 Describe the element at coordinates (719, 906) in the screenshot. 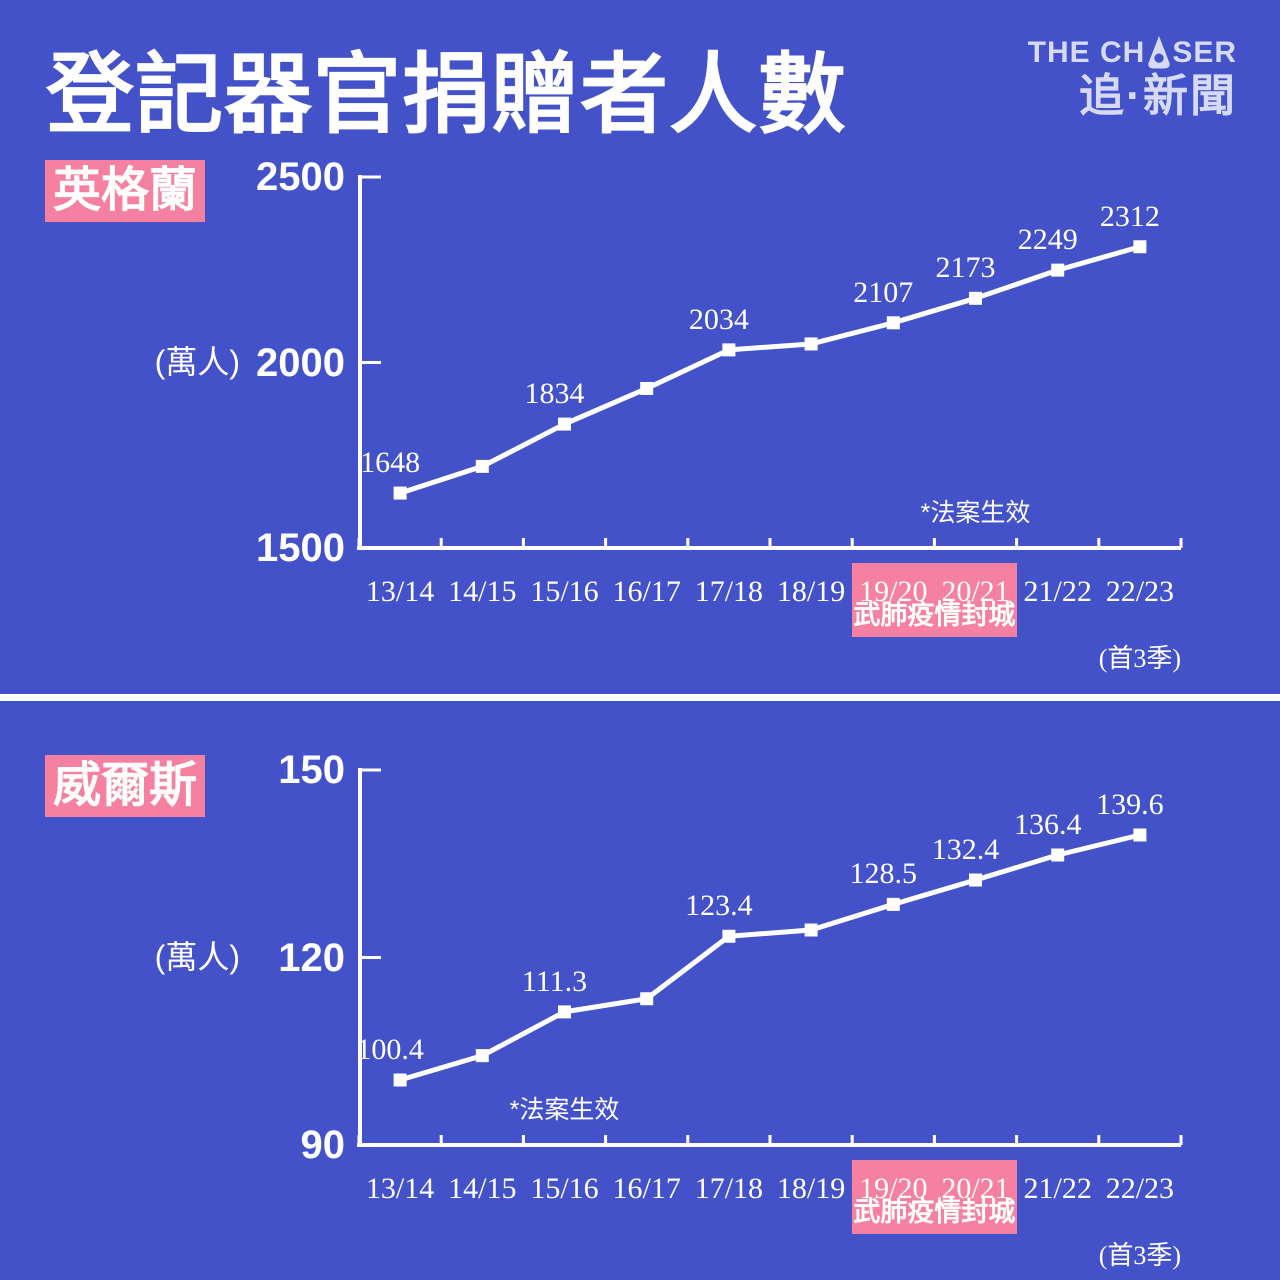

I see `data-point-label: 123.4` at that location.